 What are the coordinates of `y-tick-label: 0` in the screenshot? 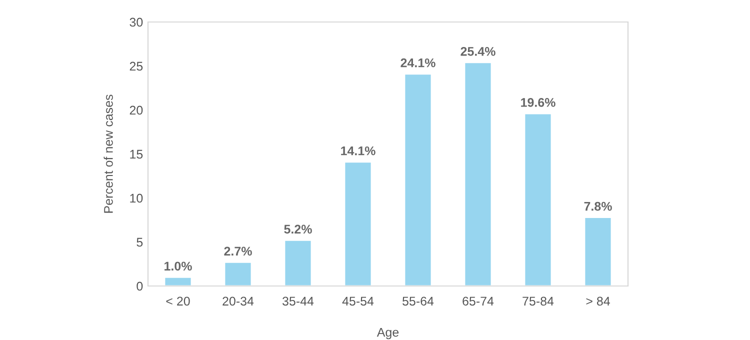 It's located at (139, 286).